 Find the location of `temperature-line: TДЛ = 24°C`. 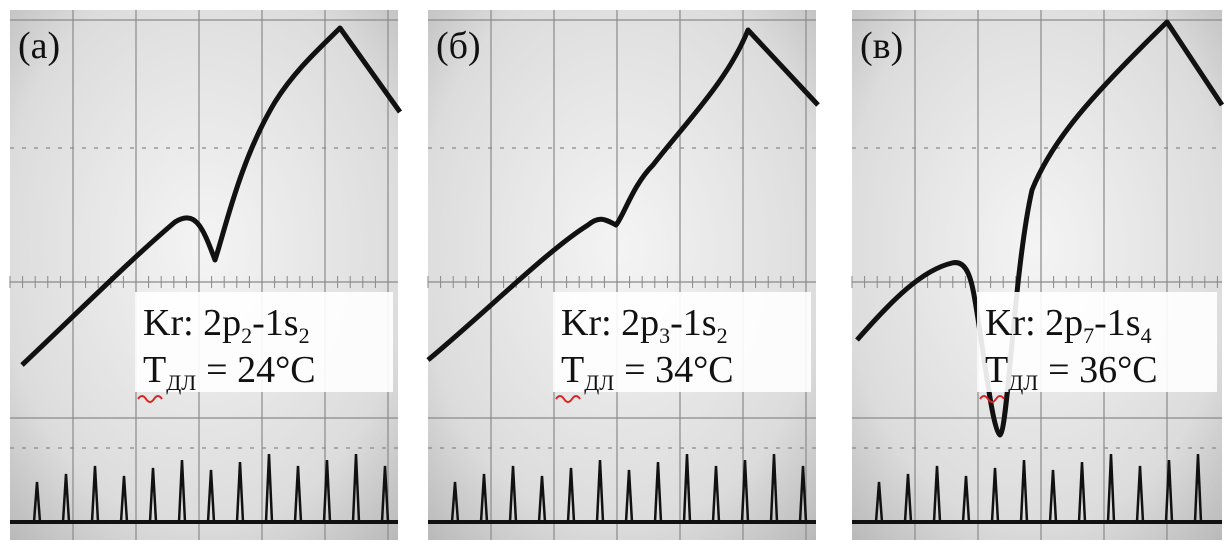

temperature-line: TДЛ = 24°C is located at coordinates (229, 372).